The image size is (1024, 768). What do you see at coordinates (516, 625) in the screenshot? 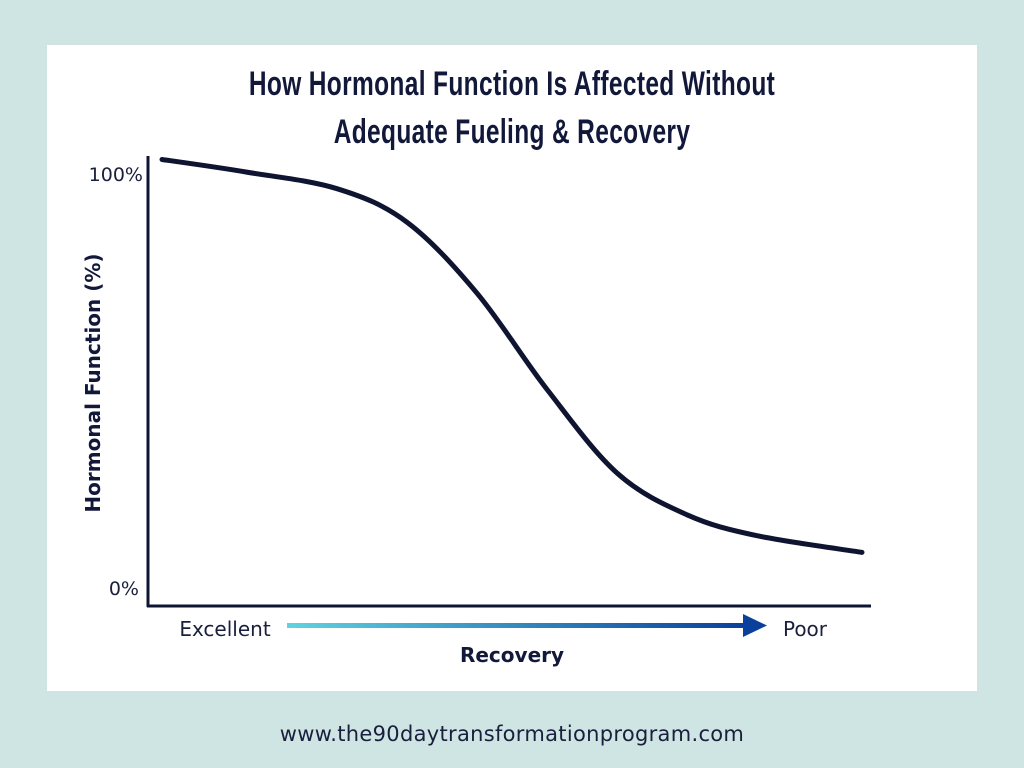
I see `recovery-arrow-shaft` at bounding box center [516, 625].